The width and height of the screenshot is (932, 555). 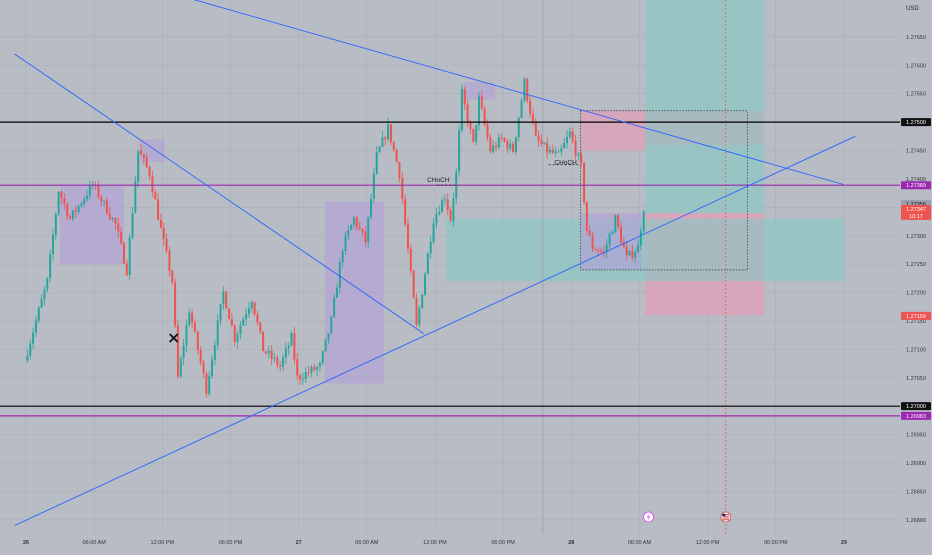 What do you see at coordinates (92, 224) in the screenshot?
I see `zone-zone` at bounding box center [92, 224].